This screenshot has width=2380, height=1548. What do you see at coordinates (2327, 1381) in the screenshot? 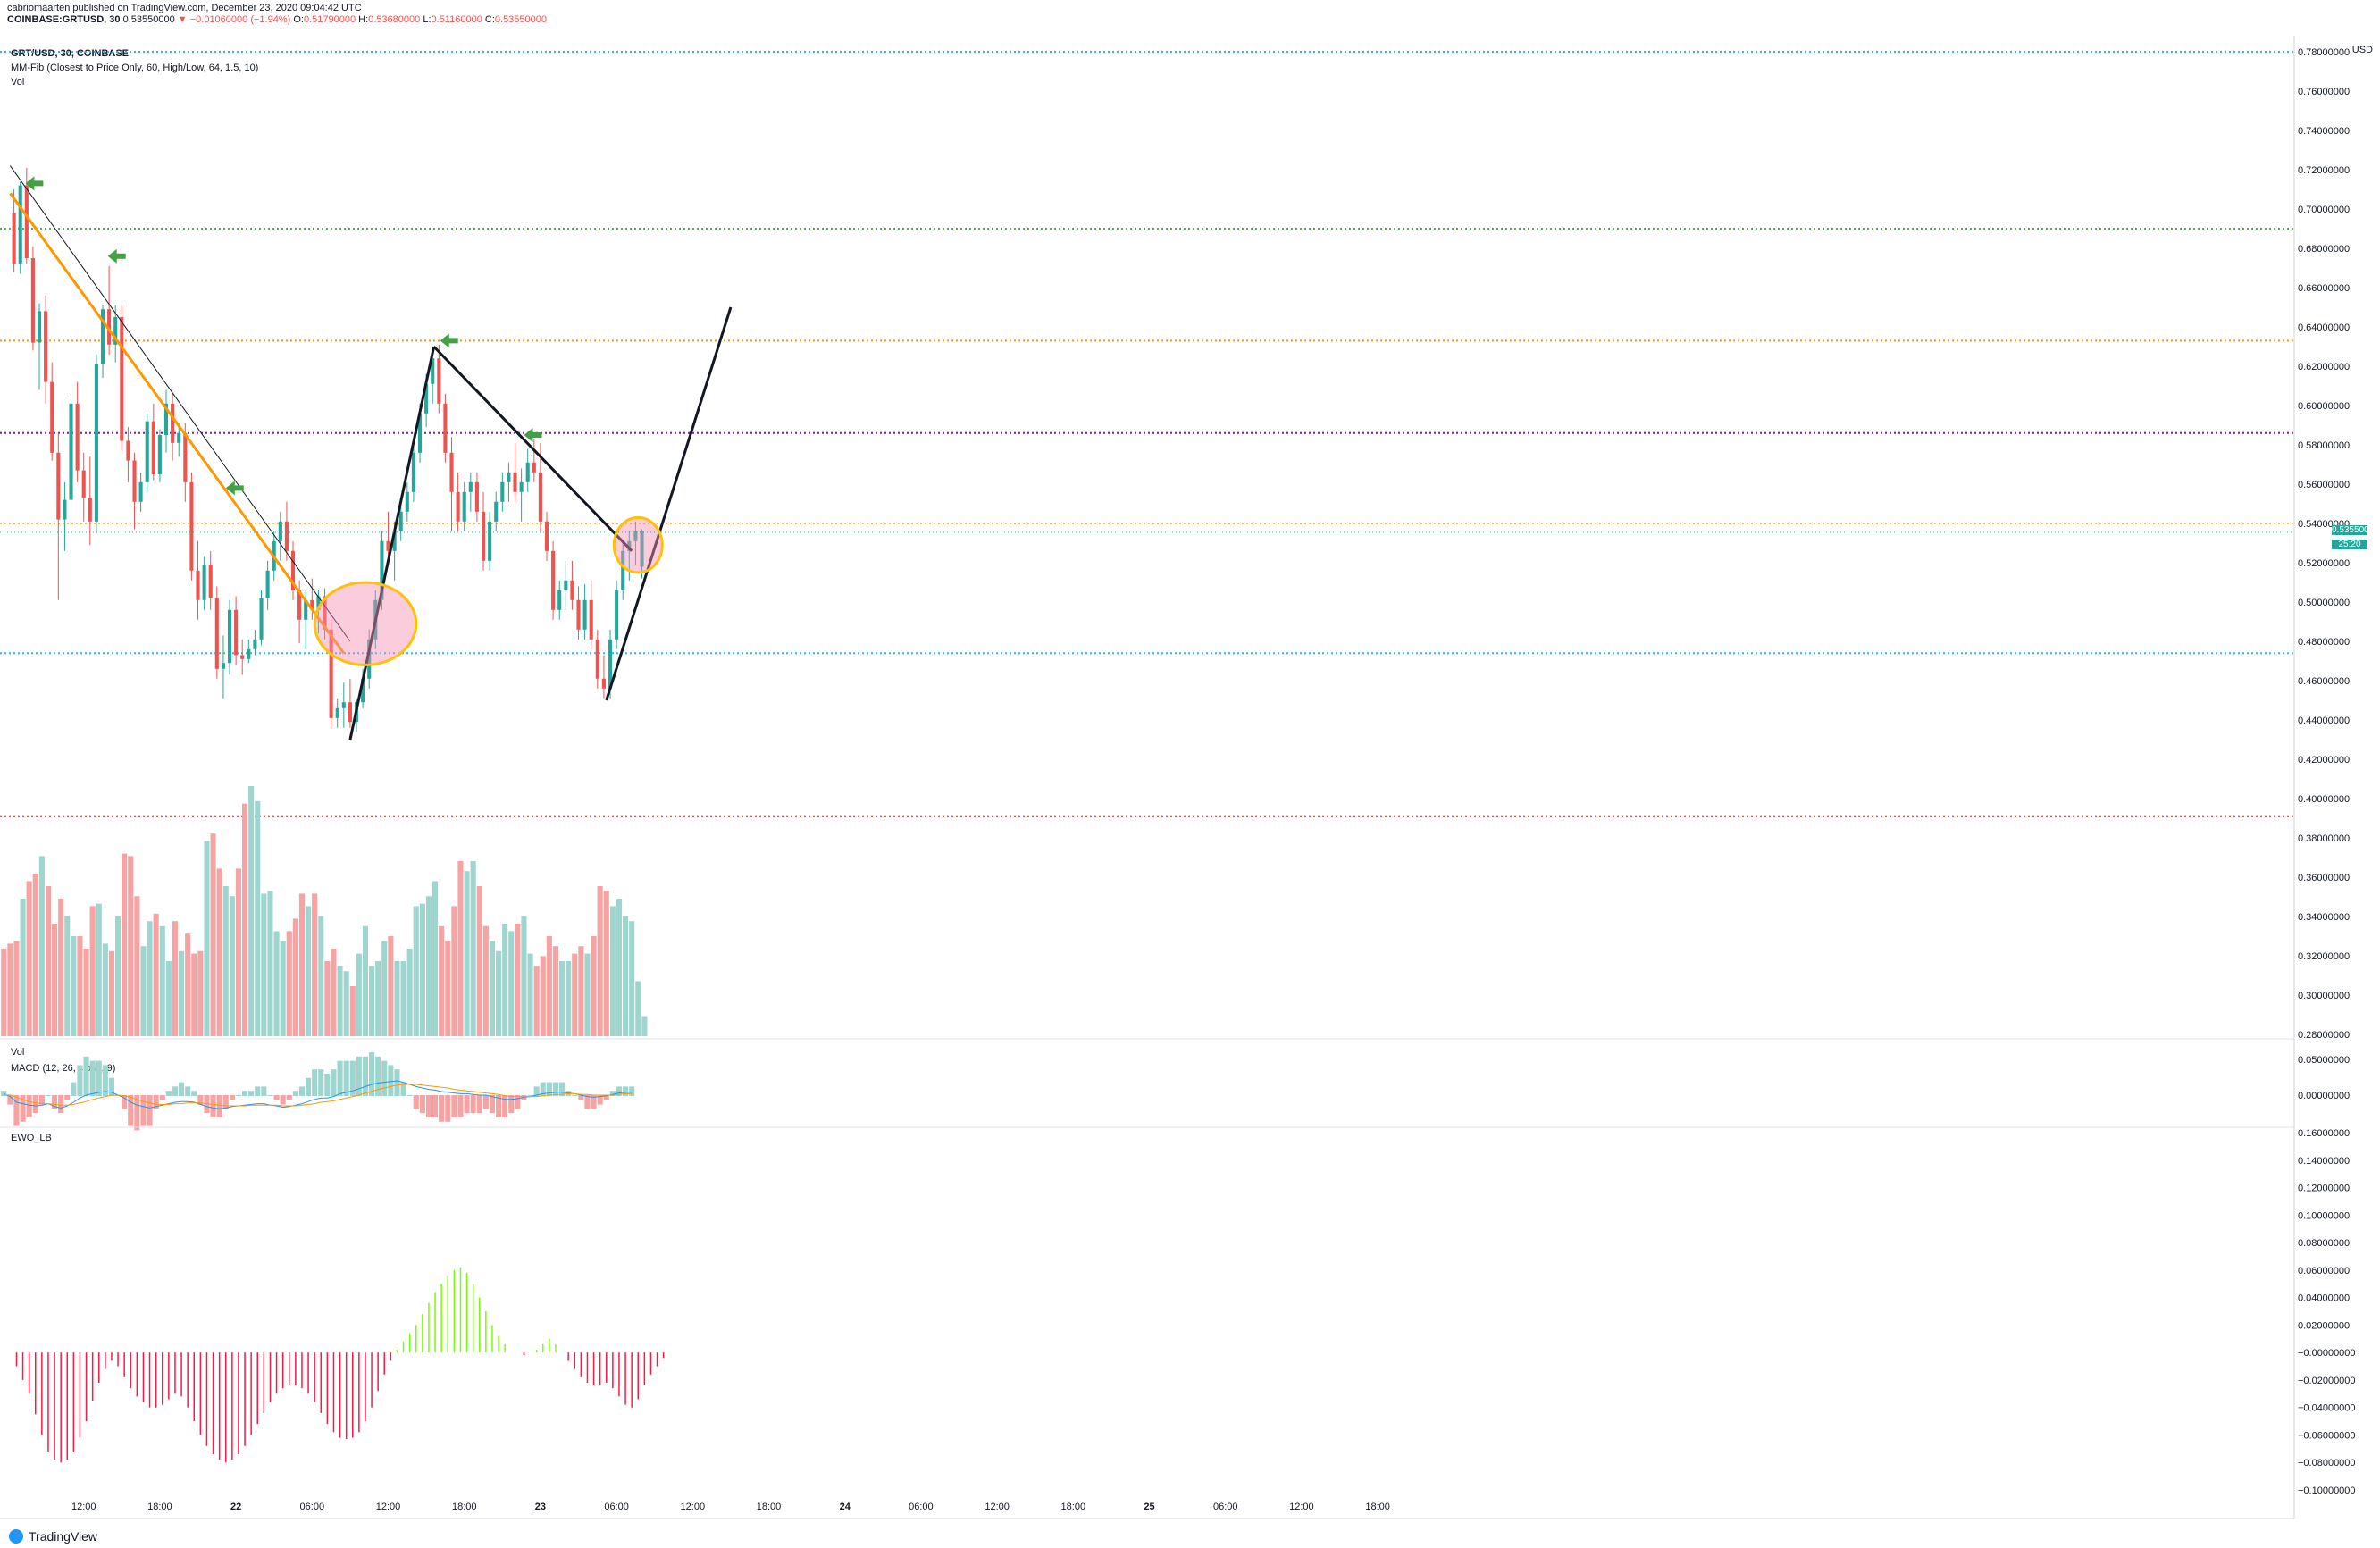
I see `ewo-tick-label: −0.02000000` at bounding box center [2327, 1381].